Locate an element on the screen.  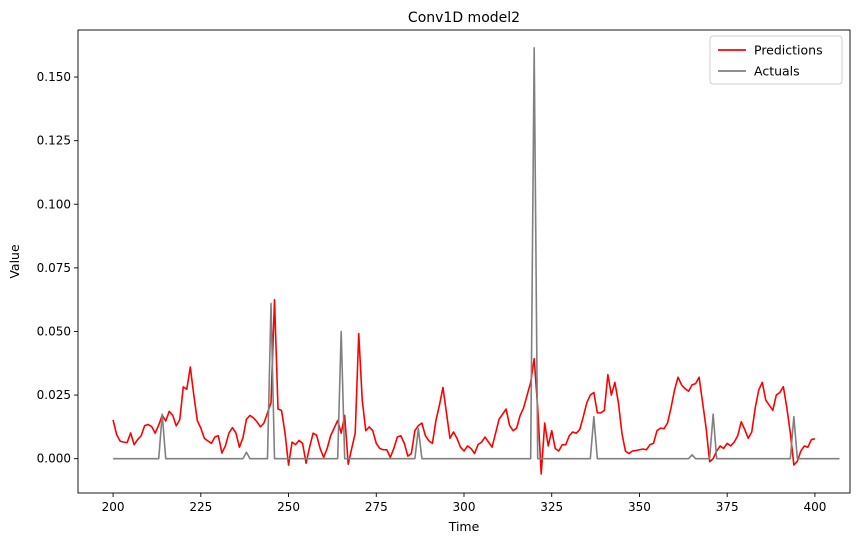
x-tick-label: 350 is located at coordinates (639, 507).